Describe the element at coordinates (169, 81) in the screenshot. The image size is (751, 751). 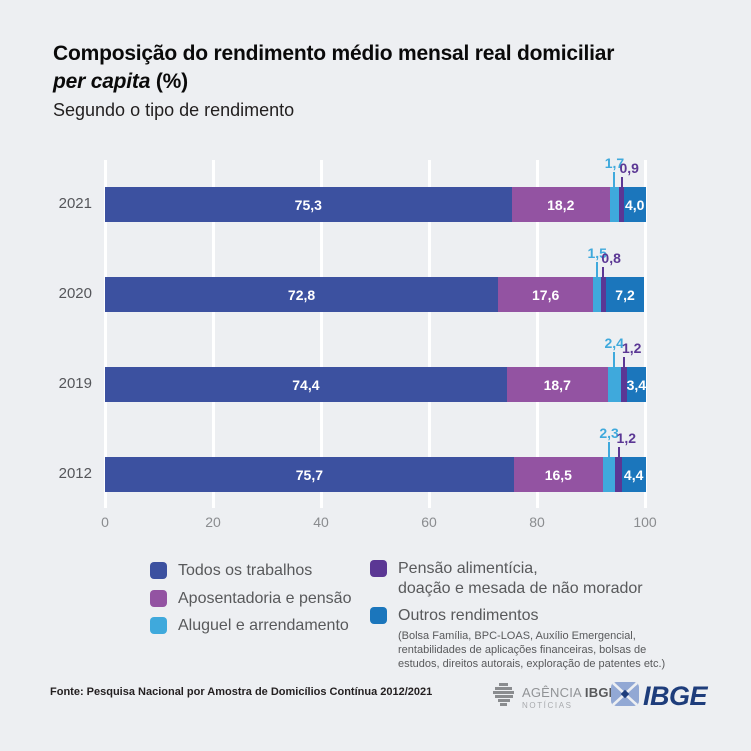
I see `chart-title-percent-suffix: (%)` at that location.